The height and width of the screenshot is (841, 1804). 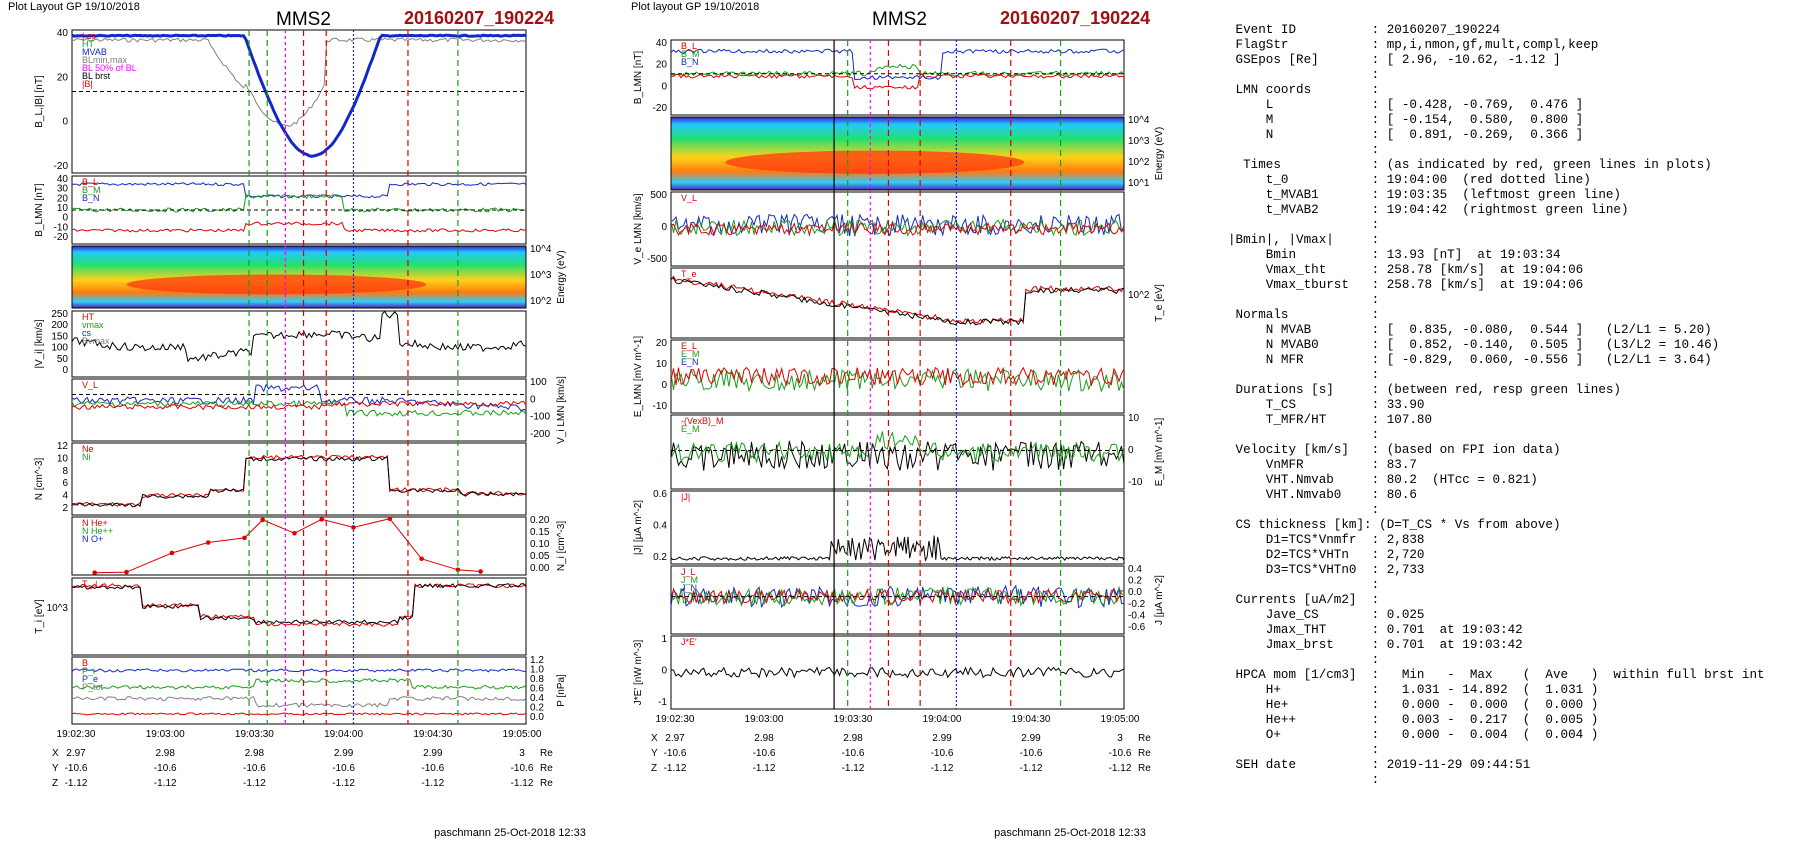 What do you see at coordinates (1424, 195) in the screenshot?
I see `info-line: t_MVAB1 : 19:03:35 (leftmost green line)` at bounding box center [1424, 195].